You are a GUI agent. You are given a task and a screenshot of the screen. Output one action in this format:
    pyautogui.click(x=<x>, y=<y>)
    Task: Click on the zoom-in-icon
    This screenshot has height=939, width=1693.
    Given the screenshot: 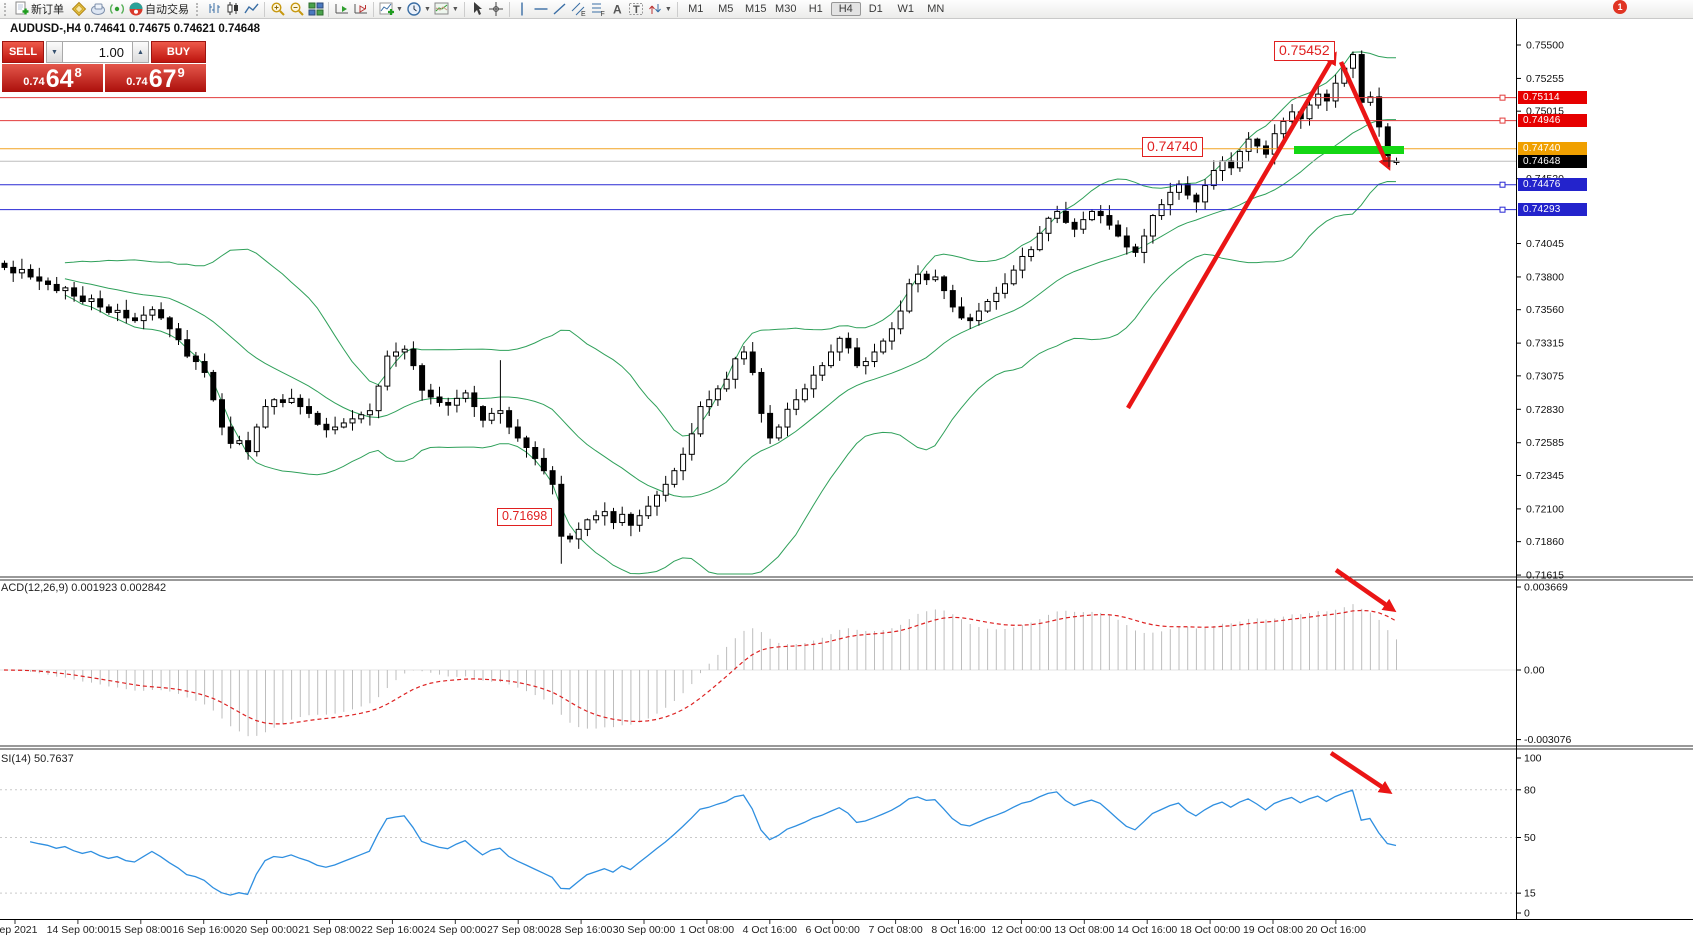 What is the action you would take?
    pyautogui.click(x=277, y=9)
    